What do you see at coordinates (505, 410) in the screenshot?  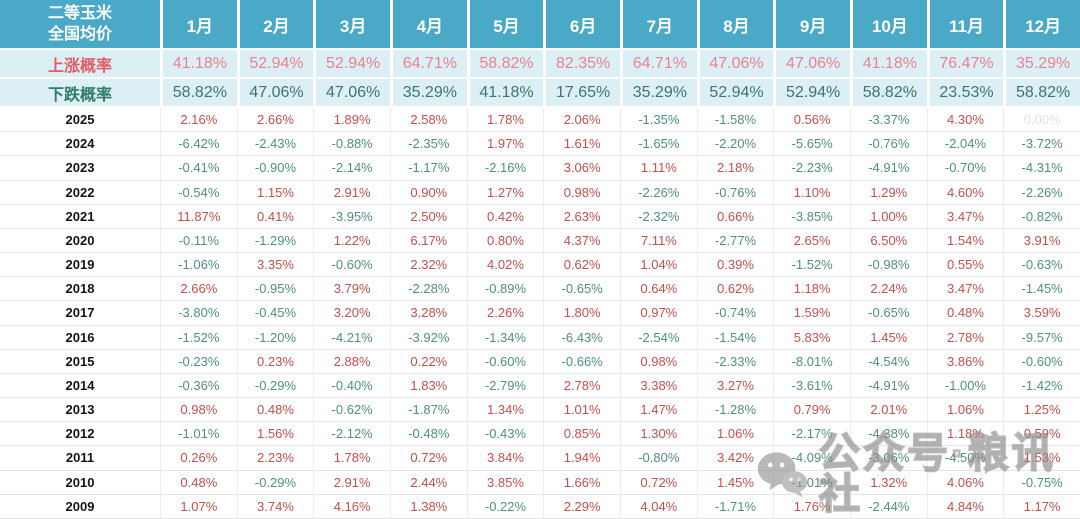 I see `value-cell-month-5: 1.34%` at bounding box center [505, 410].